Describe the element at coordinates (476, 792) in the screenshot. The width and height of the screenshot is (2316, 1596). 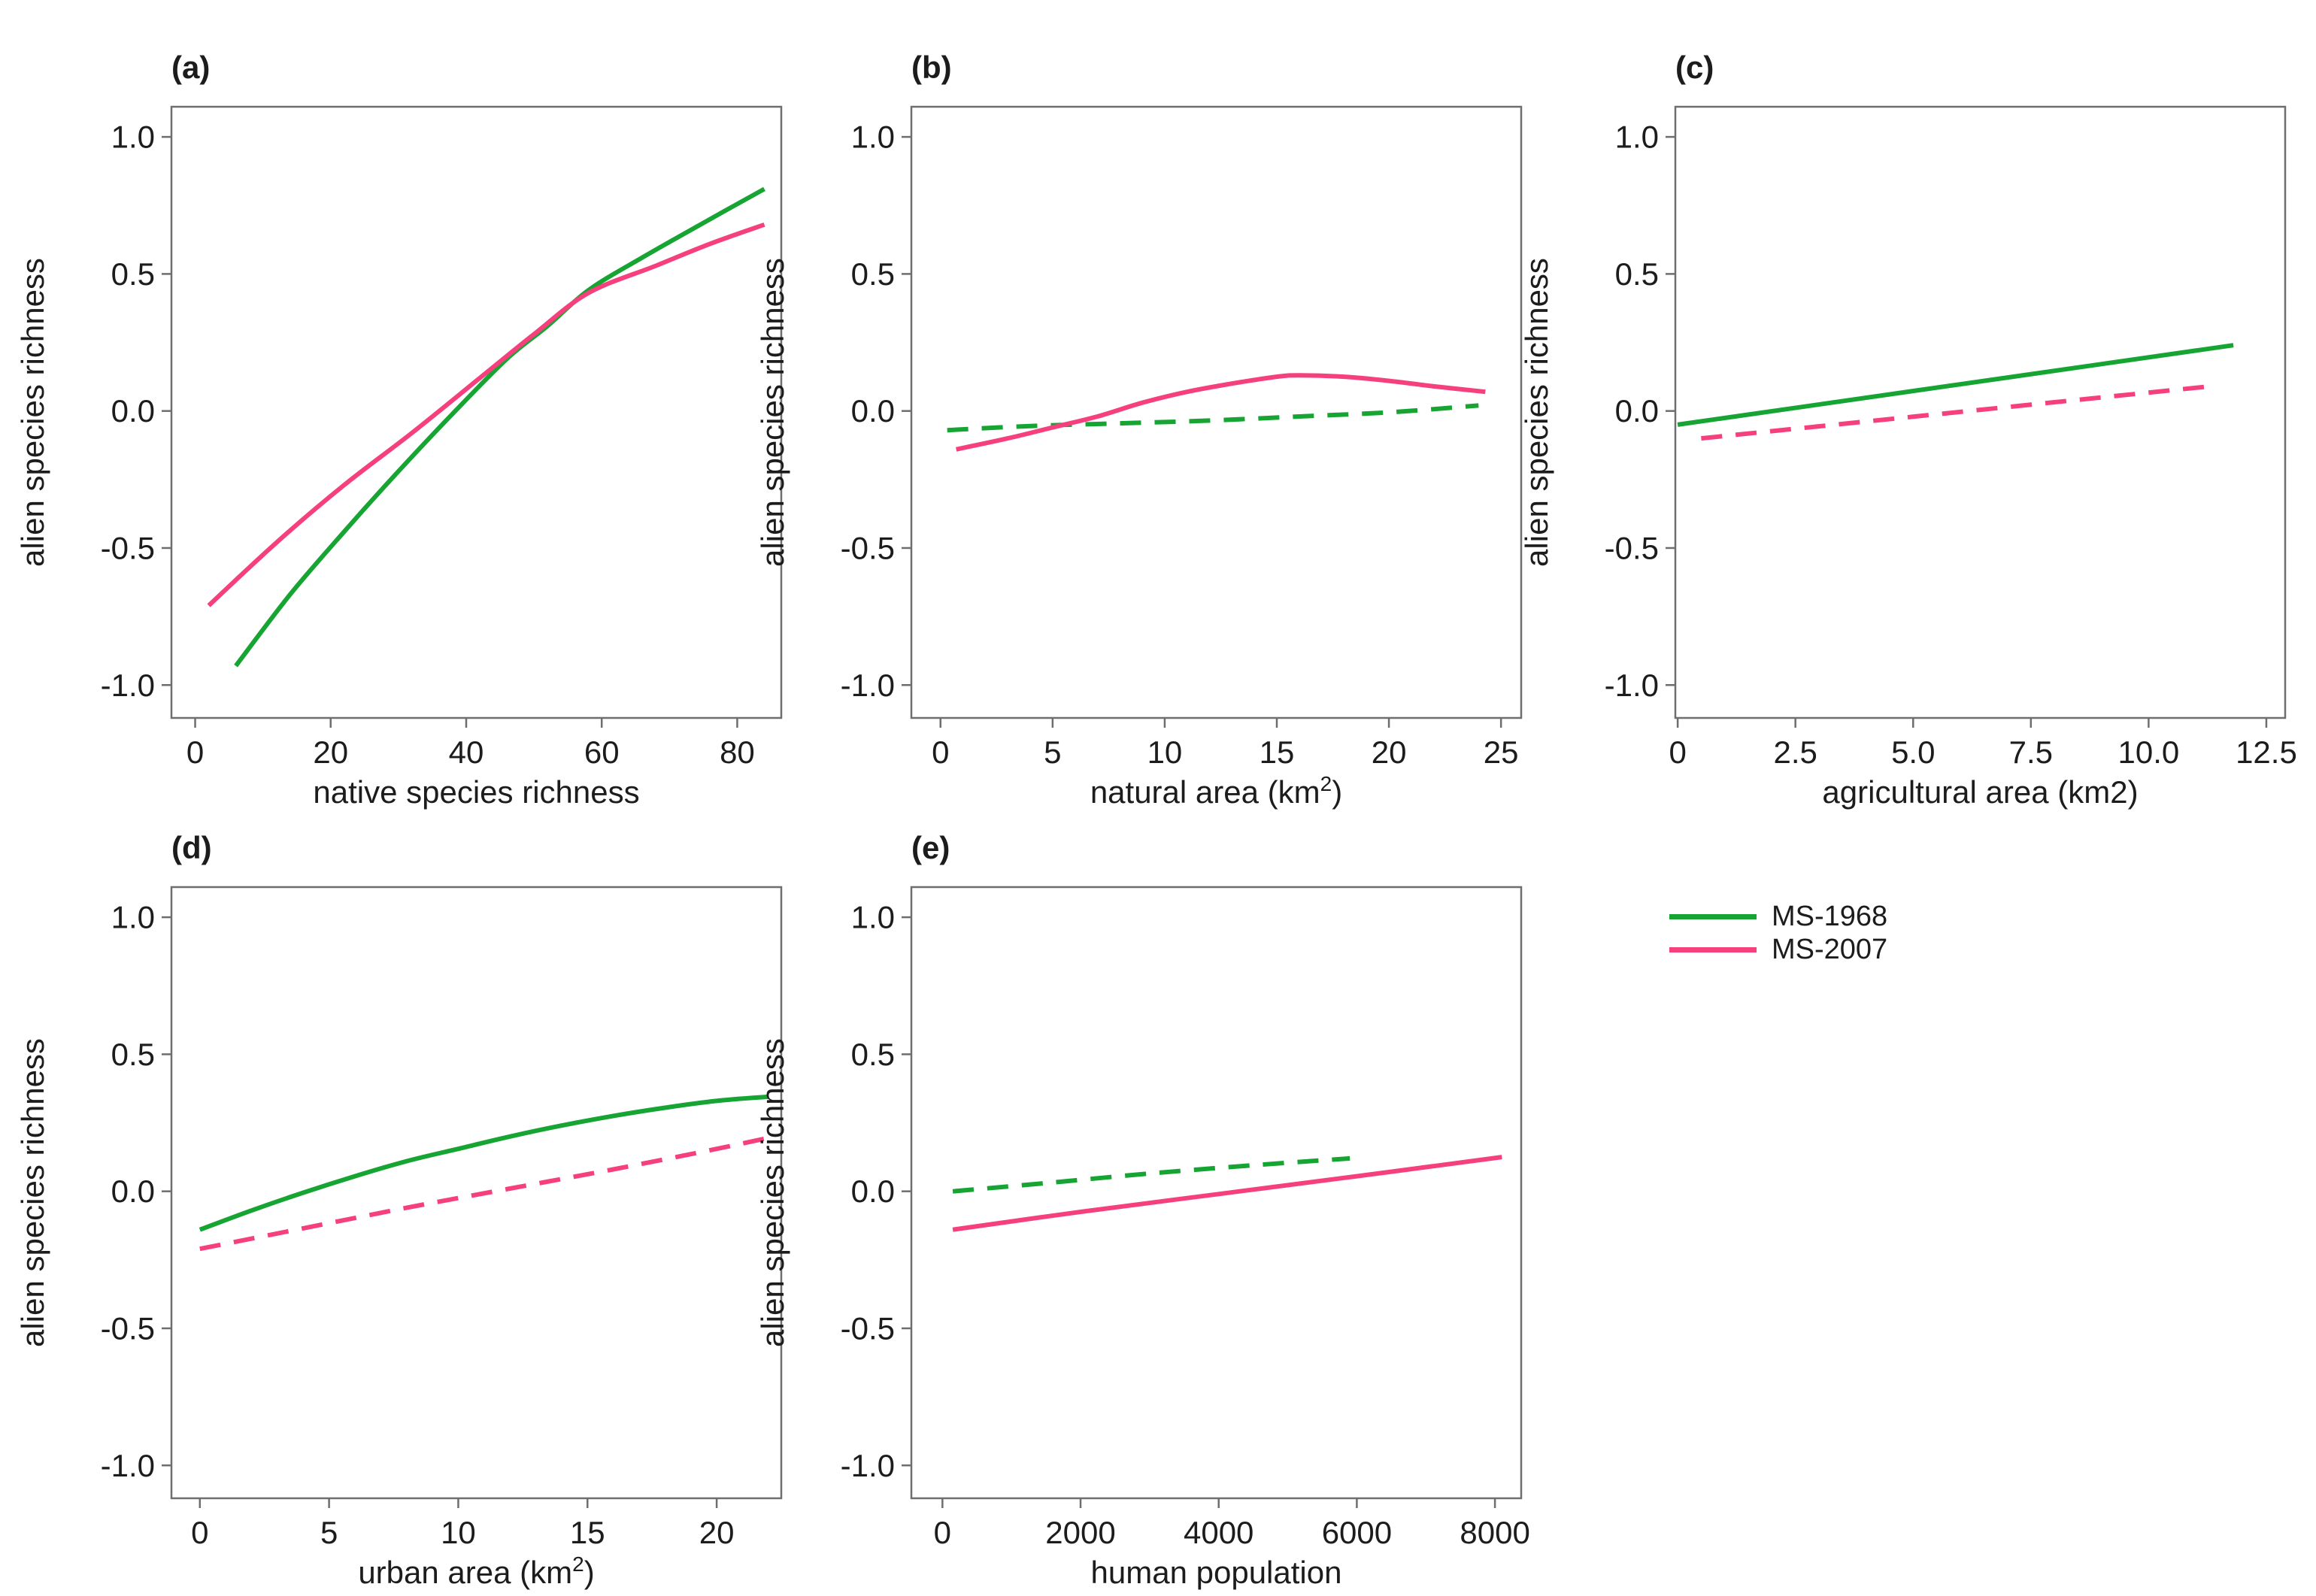
I see `x-axis-label: native species richness` at that location.